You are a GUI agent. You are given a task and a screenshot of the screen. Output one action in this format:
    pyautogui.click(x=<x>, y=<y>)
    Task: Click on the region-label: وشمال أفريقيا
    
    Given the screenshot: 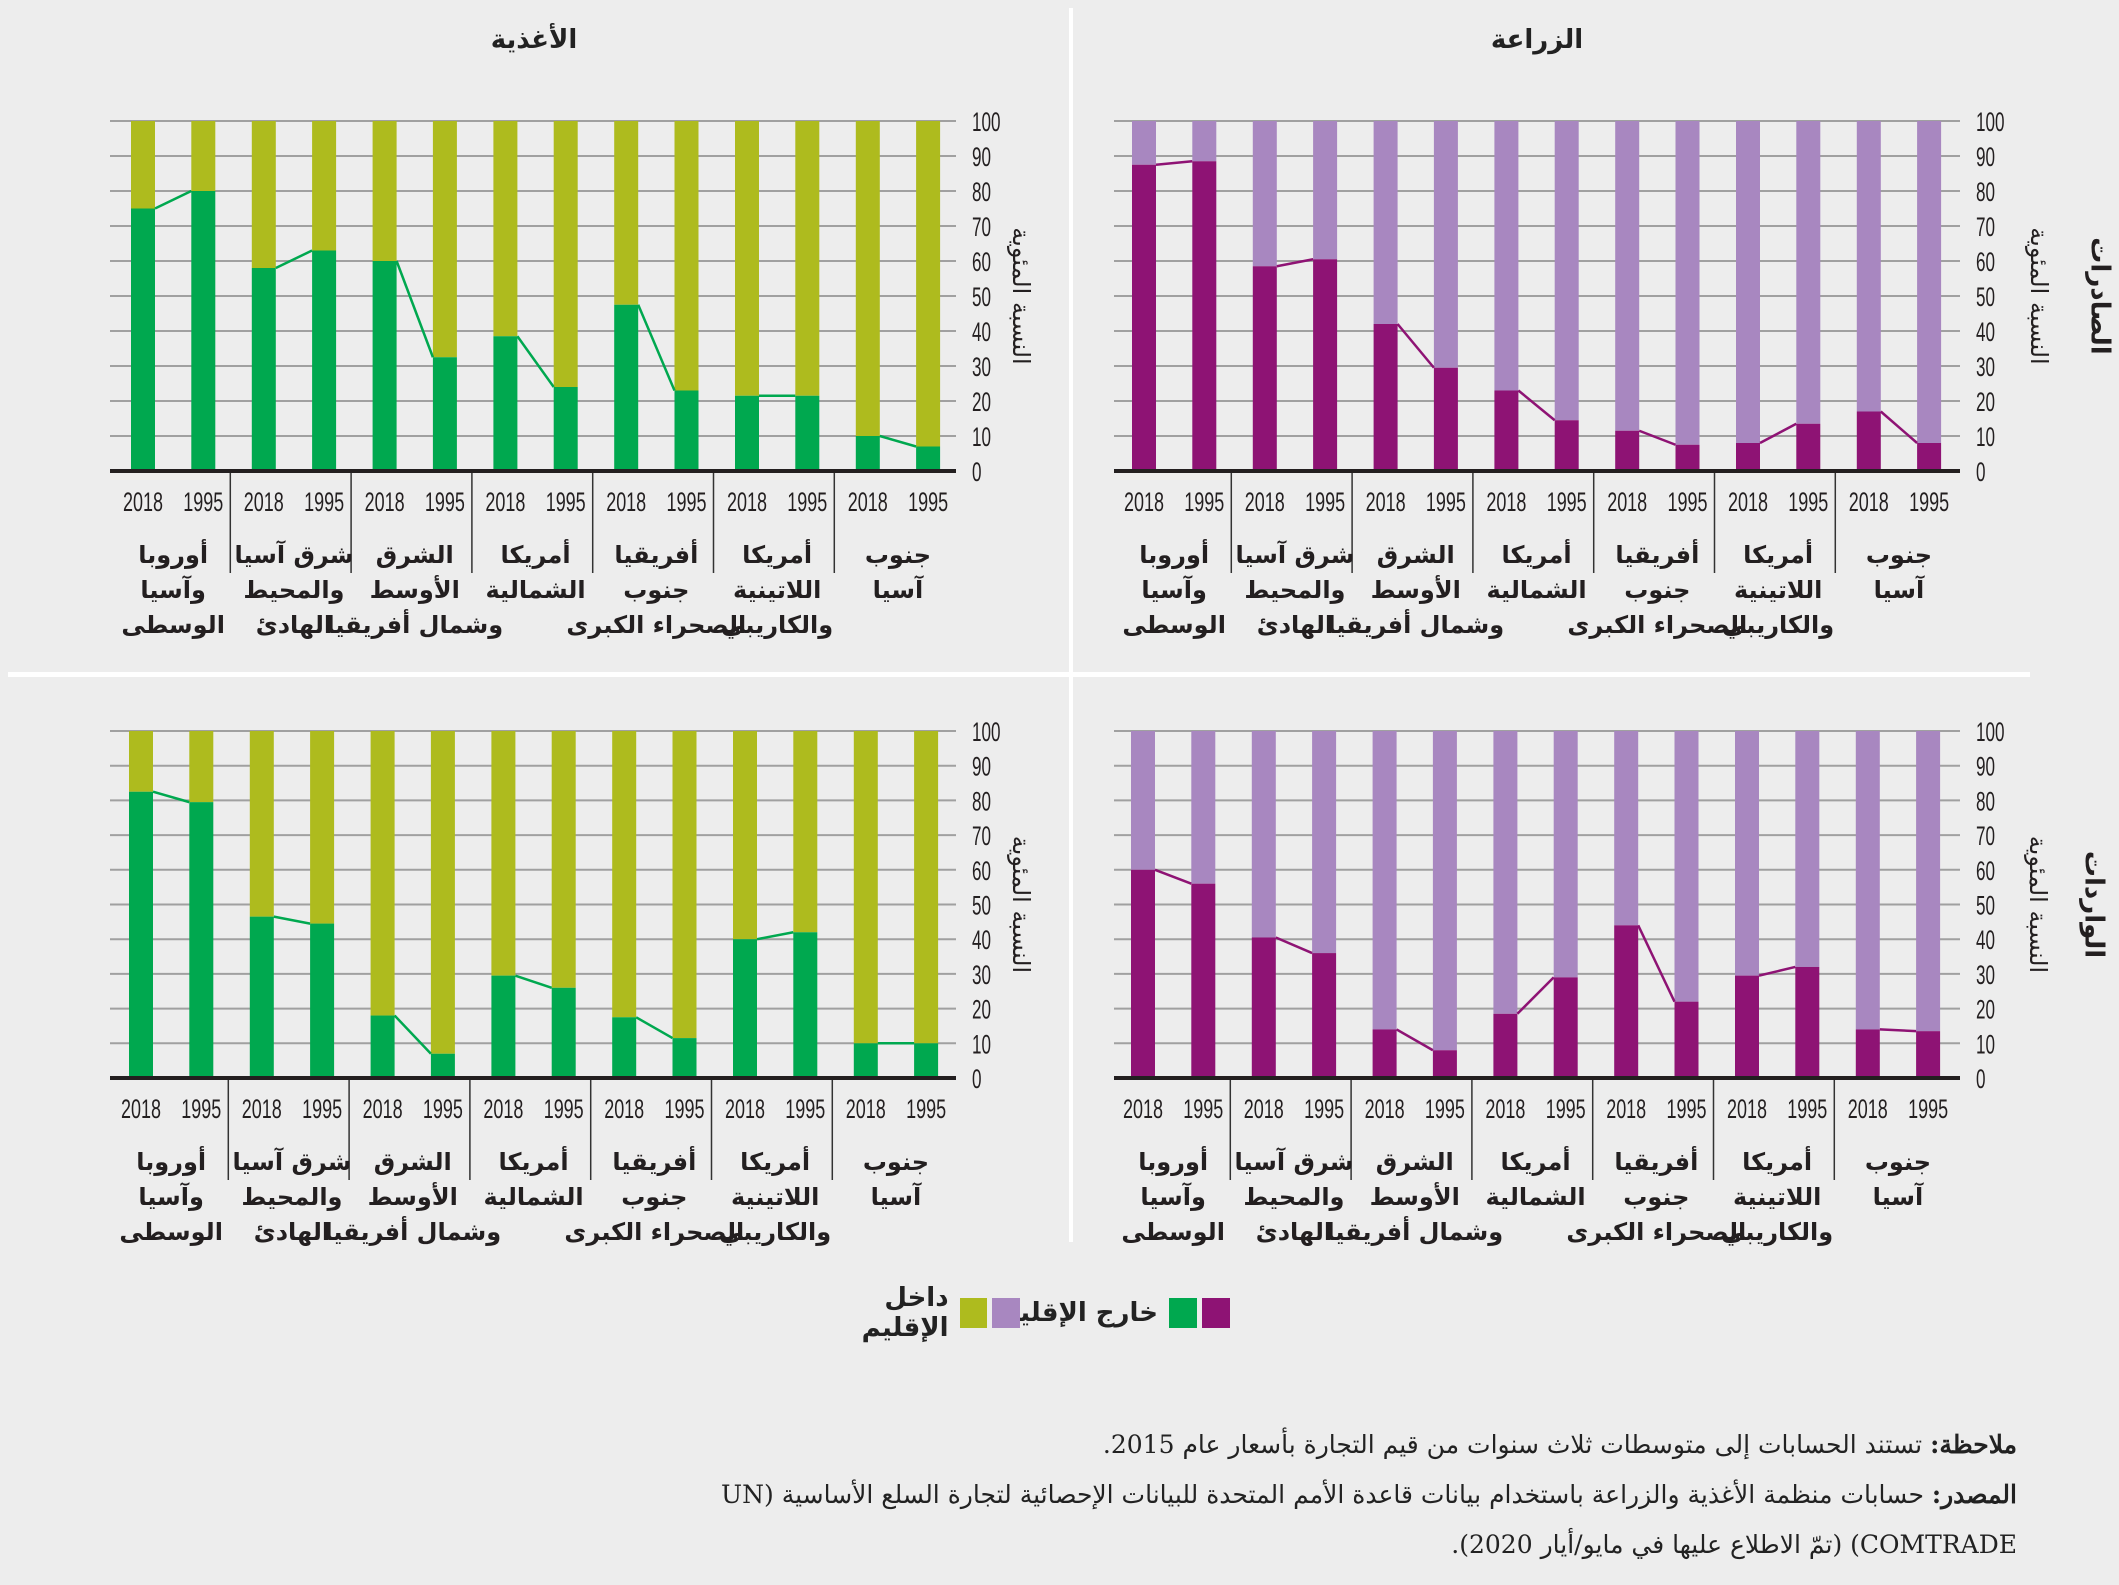 What is the action you would take?
    pyautogui.click(x=1414, y=1231)
    